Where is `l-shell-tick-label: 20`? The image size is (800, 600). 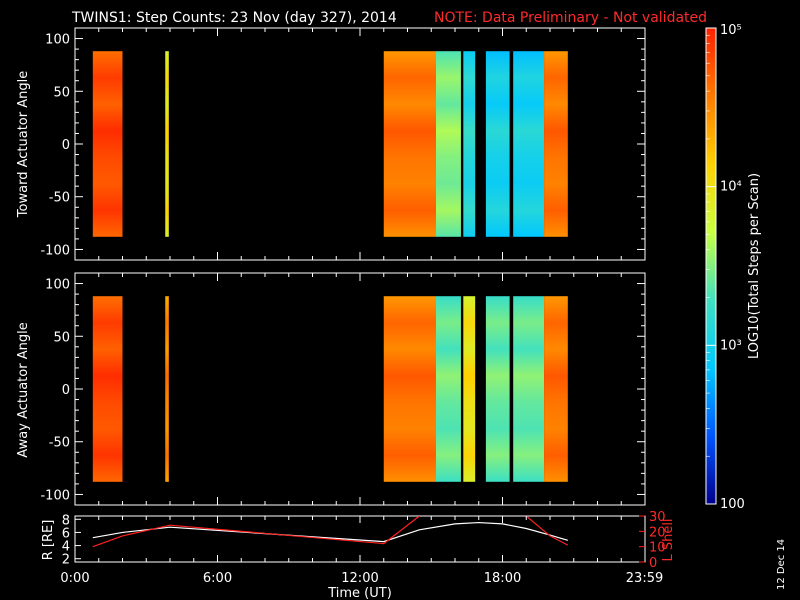
l-shell-tick-label: 20 is located at coordinates (657, 532).